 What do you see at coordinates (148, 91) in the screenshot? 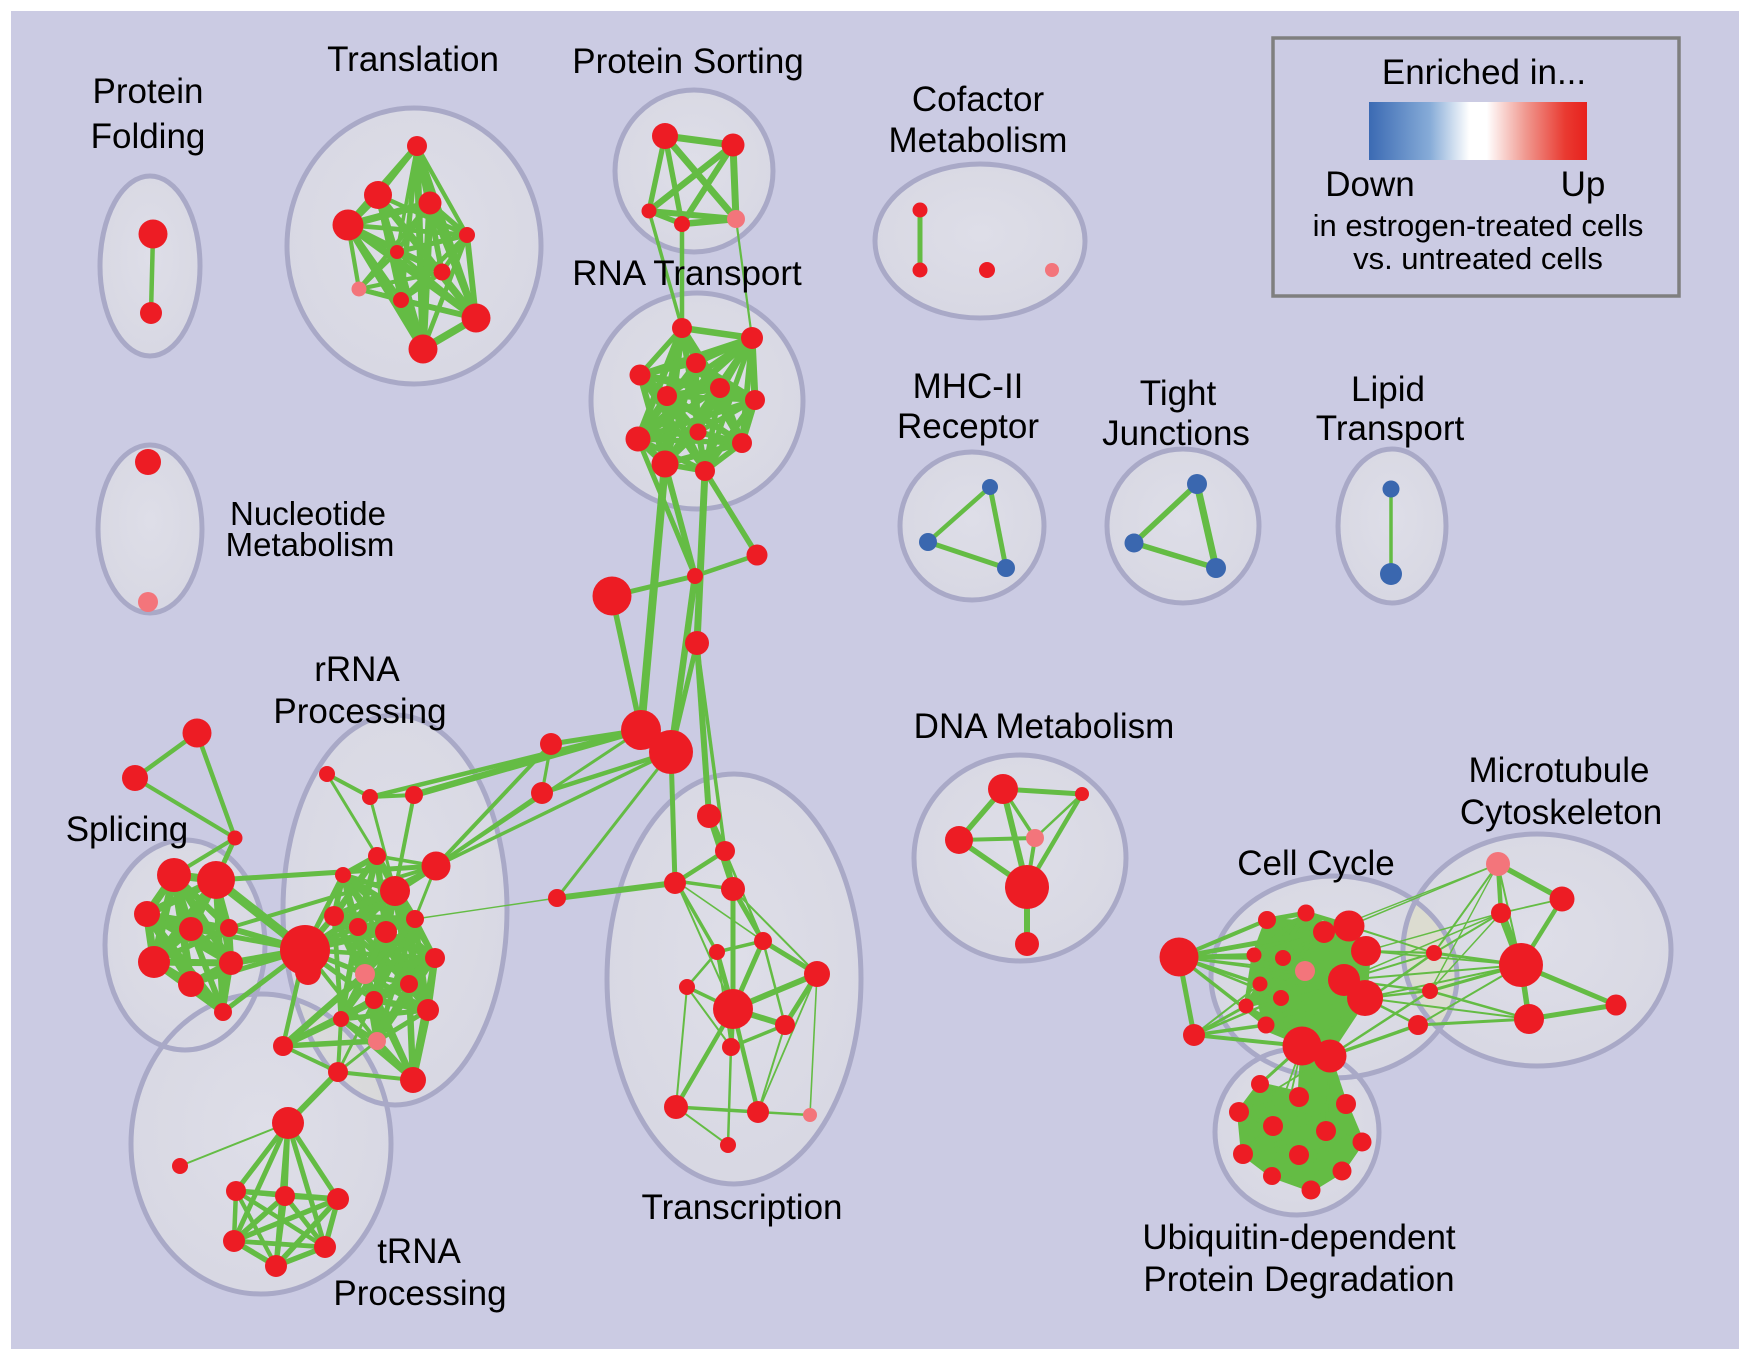
I see `svg-text: Protein` at bounding box center [148, 91].